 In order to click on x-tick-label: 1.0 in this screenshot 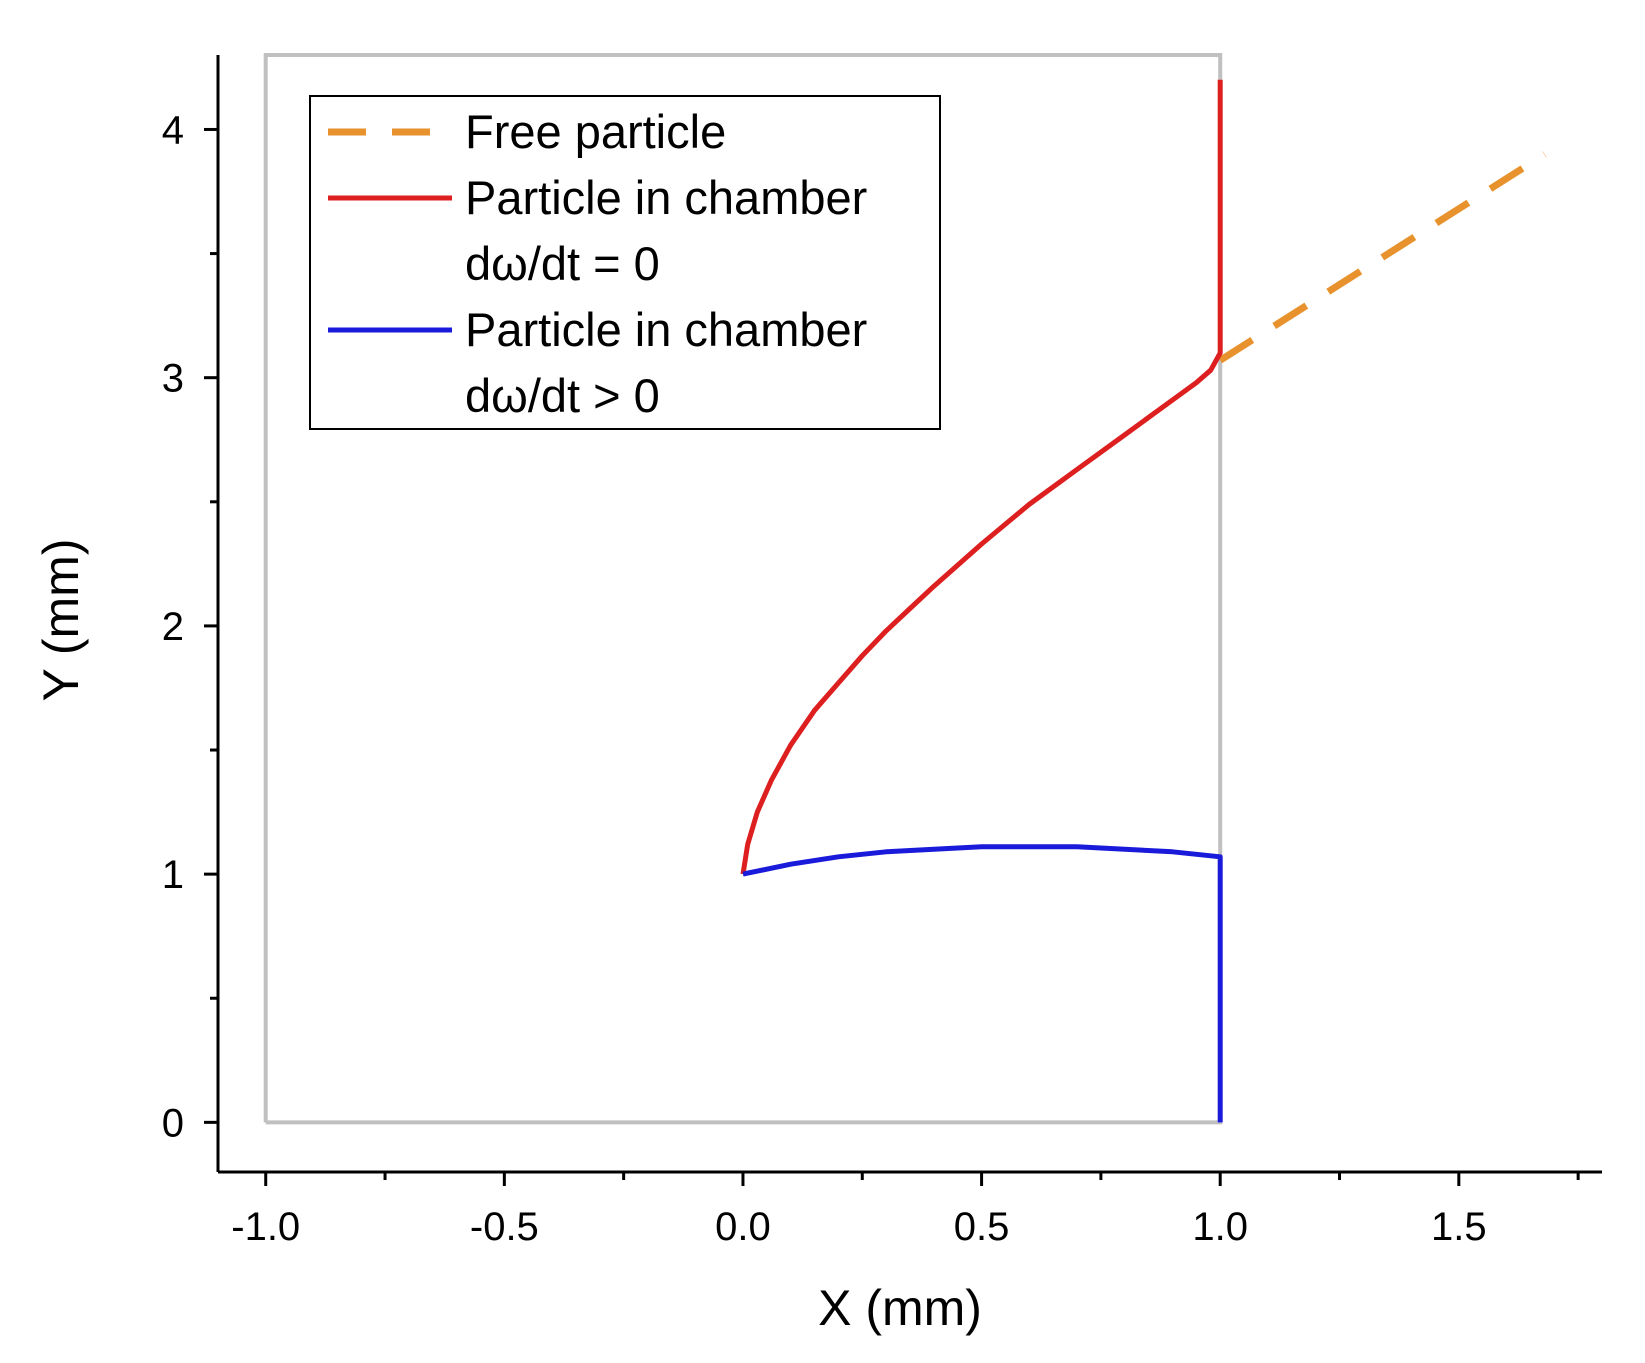, I will do `click(1220, 1227)`.